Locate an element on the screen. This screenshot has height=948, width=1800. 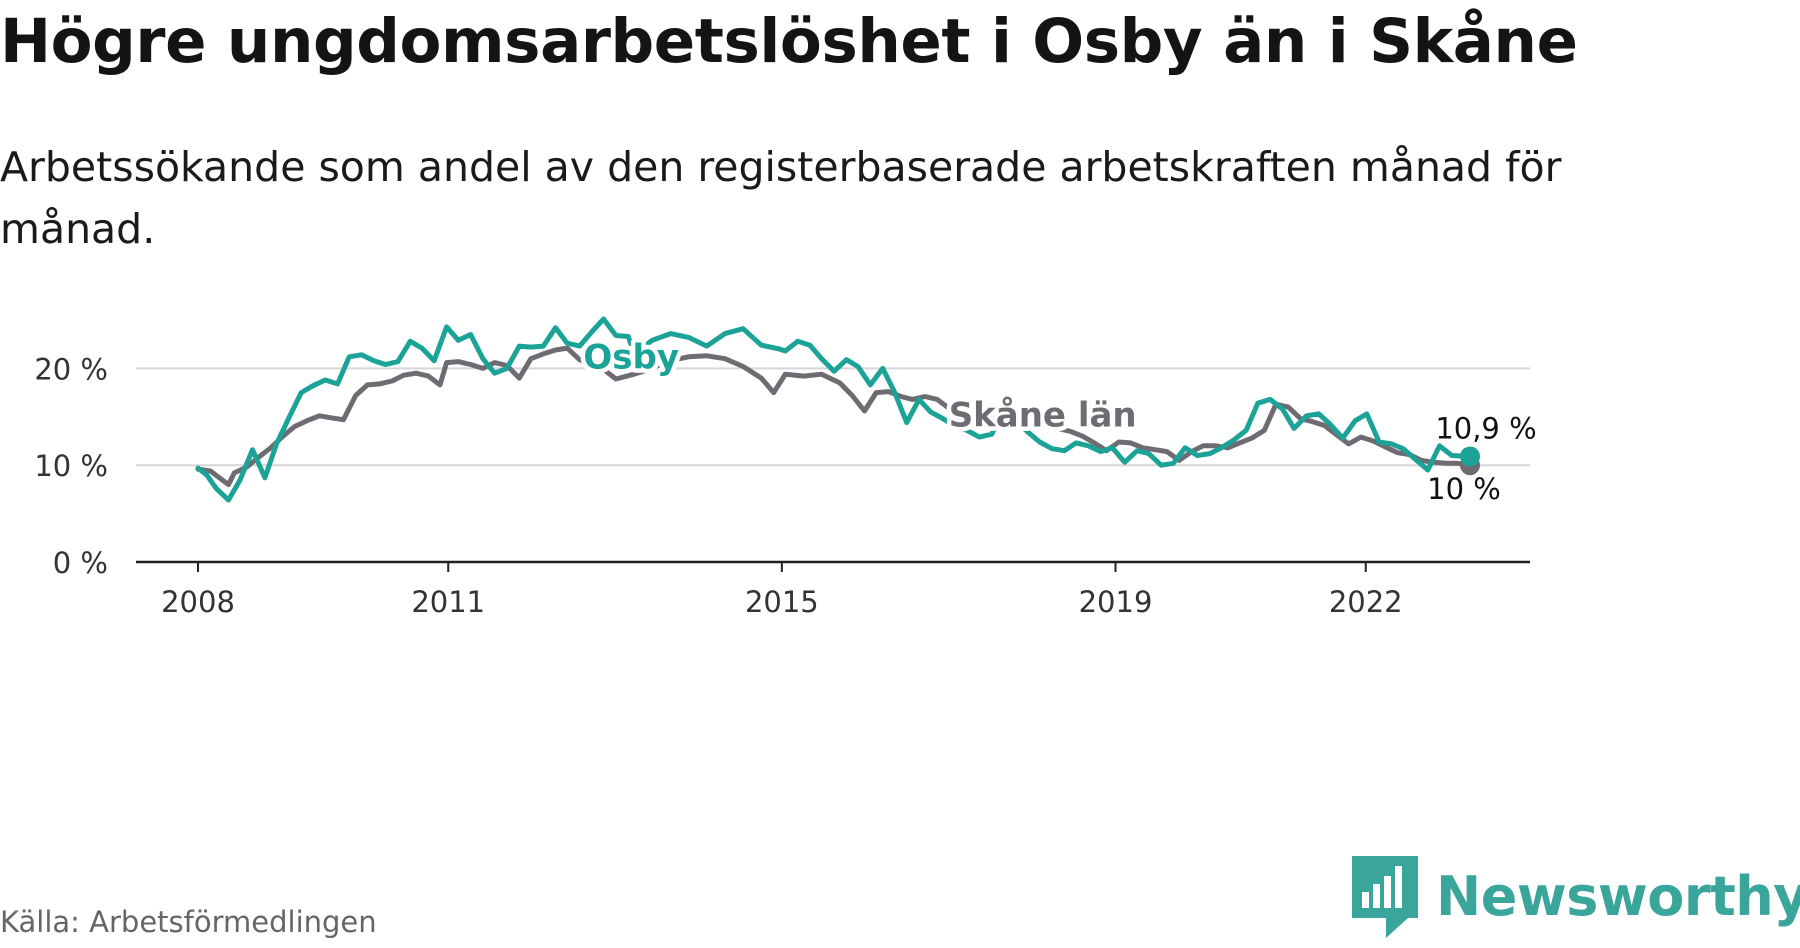
x-tick-label: 2008 is located at coordinates (198, 602).